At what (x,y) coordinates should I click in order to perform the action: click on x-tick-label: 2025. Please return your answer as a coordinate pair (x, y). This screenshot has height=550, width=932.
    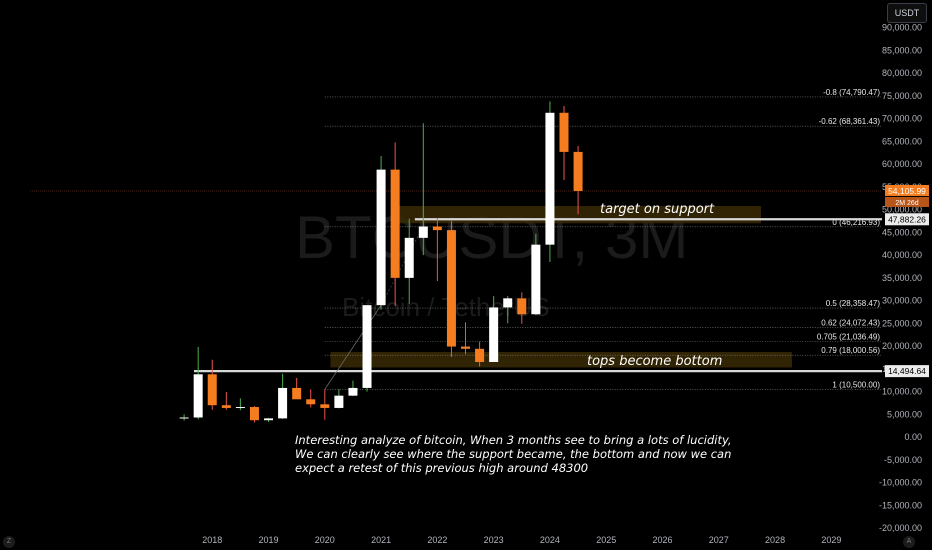
    Looking at the image, I should click on (606, 540).